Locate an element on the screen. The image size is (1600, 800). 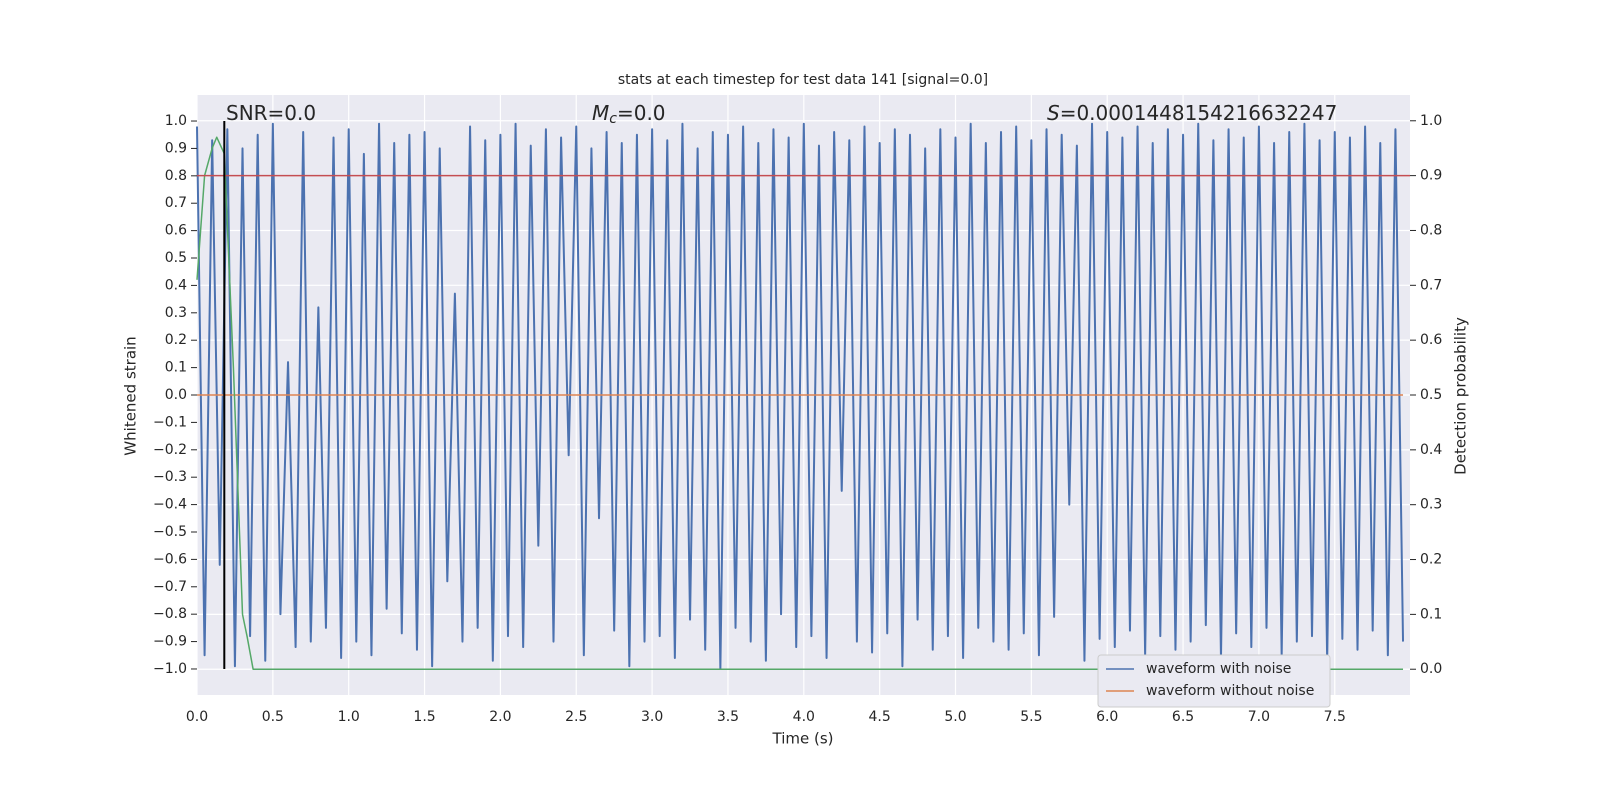
y-tick-label: 0.9 is located at coordinates (176, 148).